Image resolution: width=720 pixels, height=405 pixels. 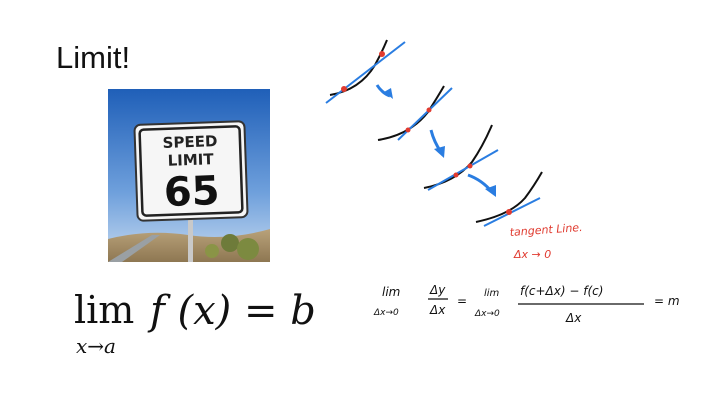 I want to click on eq-mid-bottom: Δx→0, so click(x=487, y=314).